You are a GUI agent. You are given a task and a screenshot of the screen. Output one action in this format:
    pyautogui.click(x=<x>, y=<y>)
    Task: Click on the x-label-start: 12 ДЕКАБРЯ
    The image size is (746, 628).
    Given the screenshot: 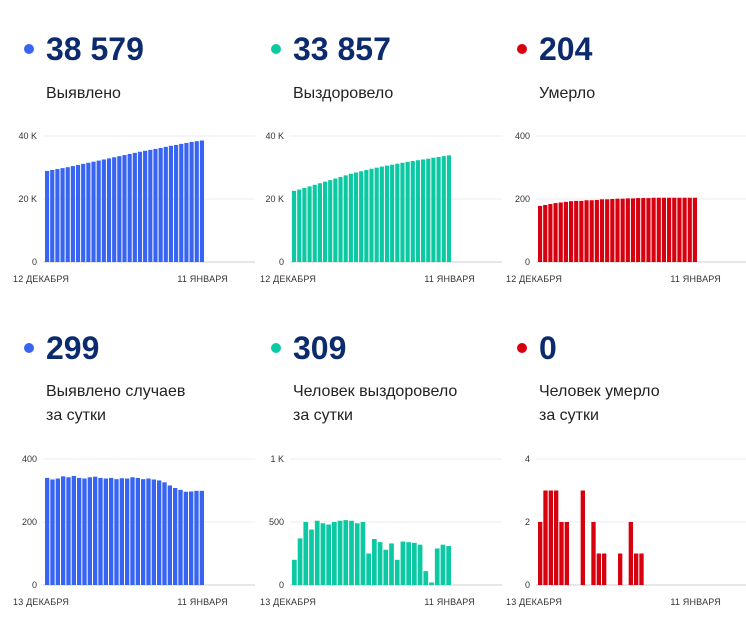 What is the action you would take?
    pyautogui.click(x=288, y=279)
    